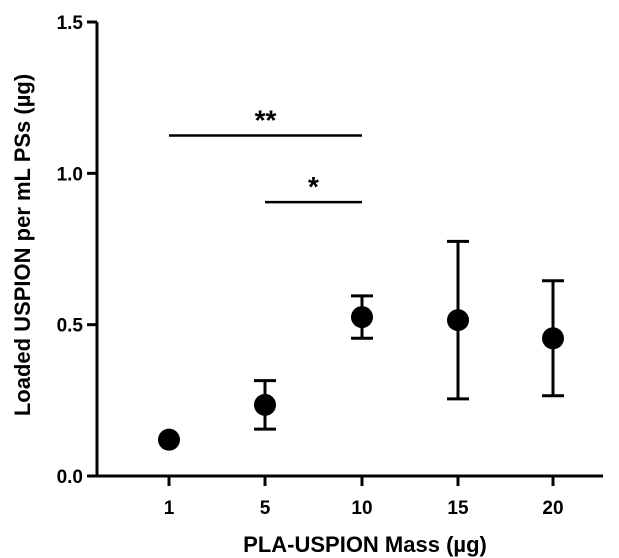 This screenshot has height=558, width=619. Describe the element at coordinates (169, 508) in the screenshot. I see `x-tick-label: 1` at that location.